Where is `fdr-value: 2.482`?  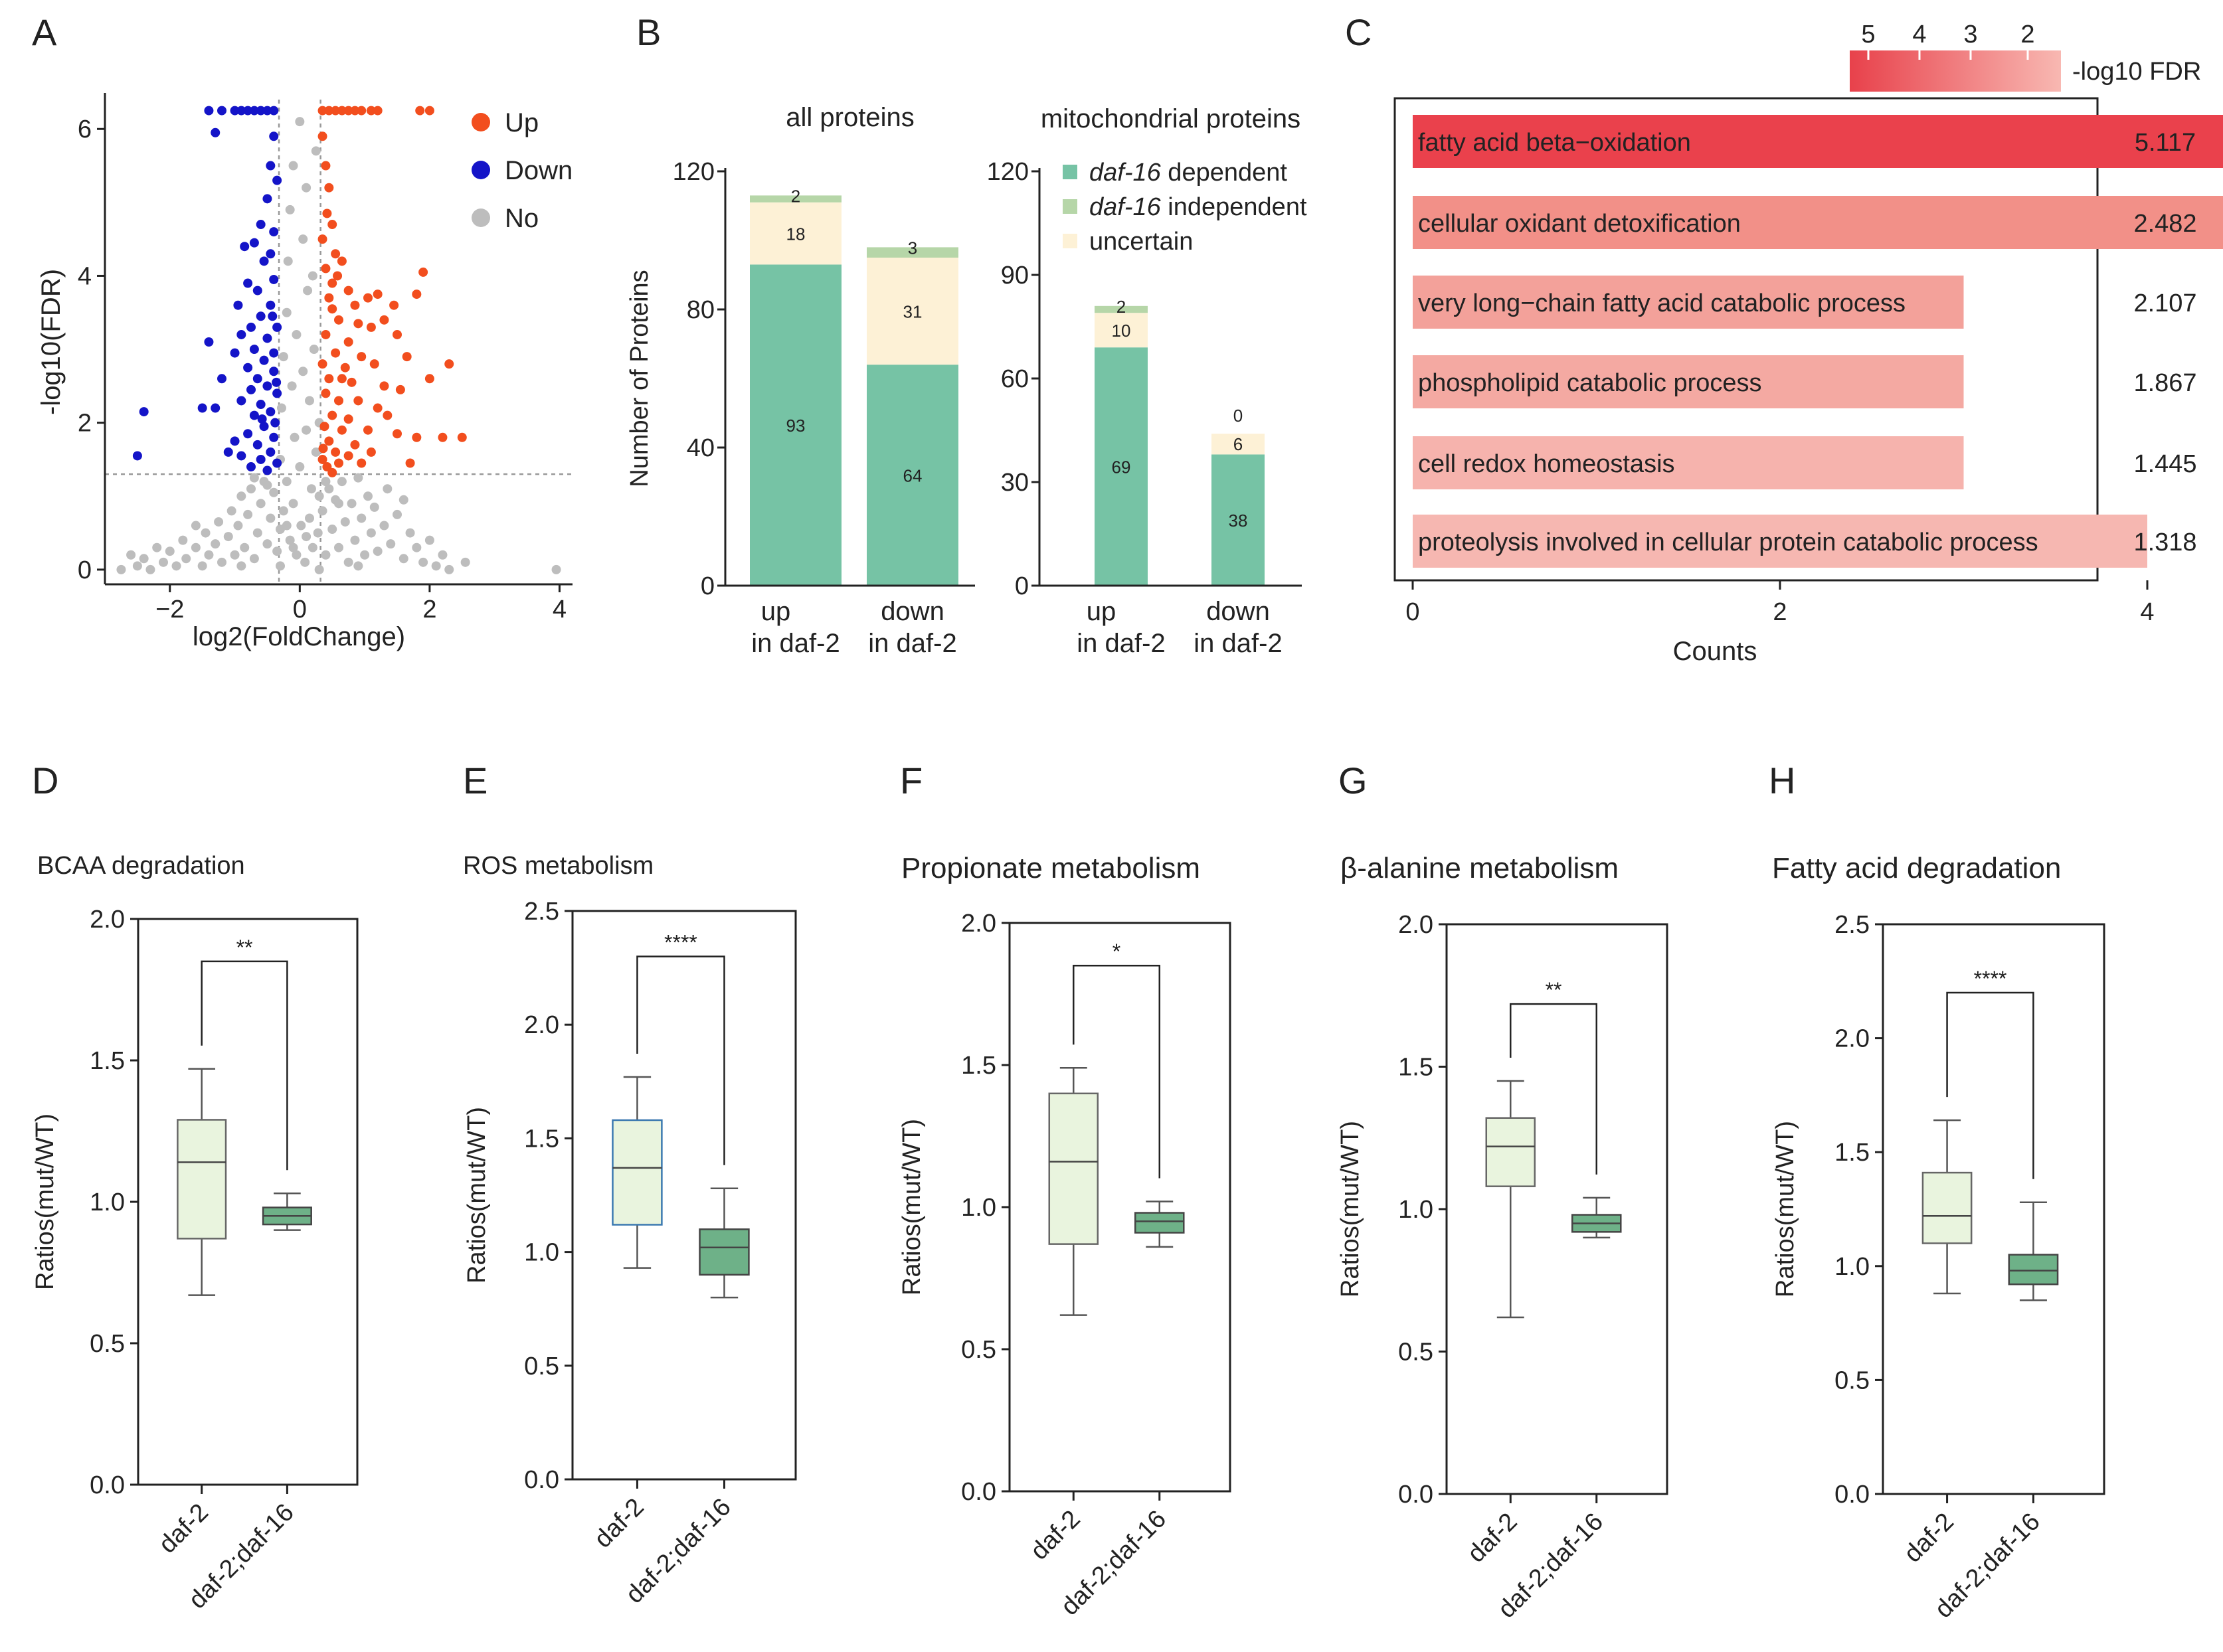
fdr-value: 2.482 is located at coordinates (2164, 224).